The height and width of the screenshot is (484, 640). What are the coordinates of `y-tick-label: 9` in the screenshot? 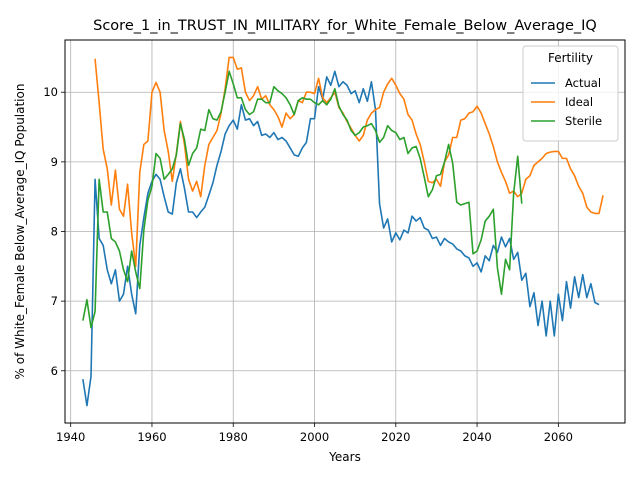 It's located at (54, 162).